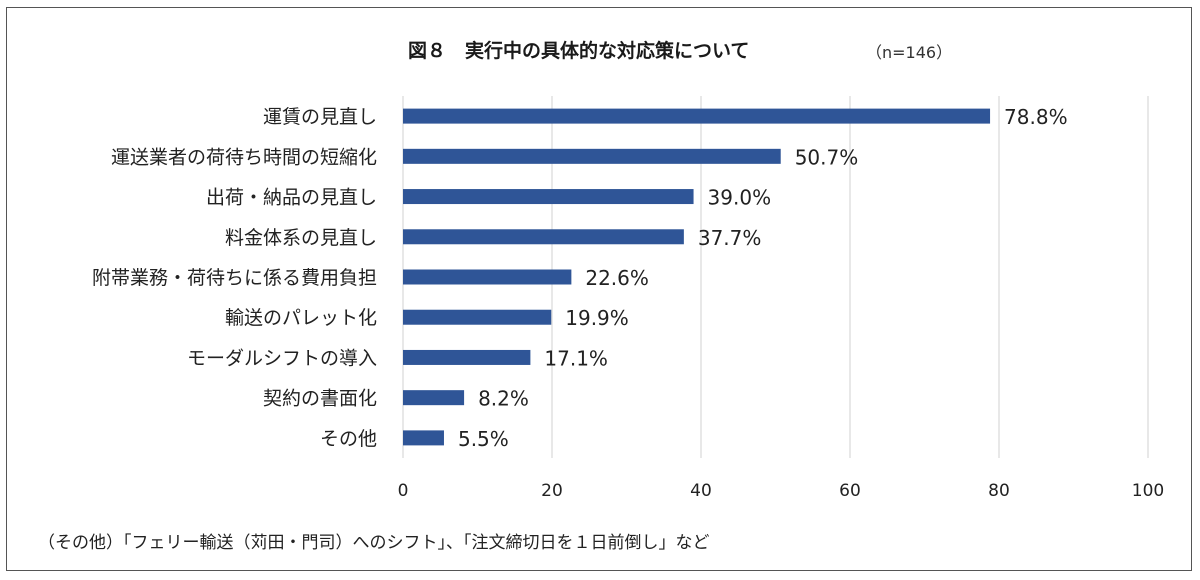  I want to click on value-label: 78.8%, so click(1036, 117).